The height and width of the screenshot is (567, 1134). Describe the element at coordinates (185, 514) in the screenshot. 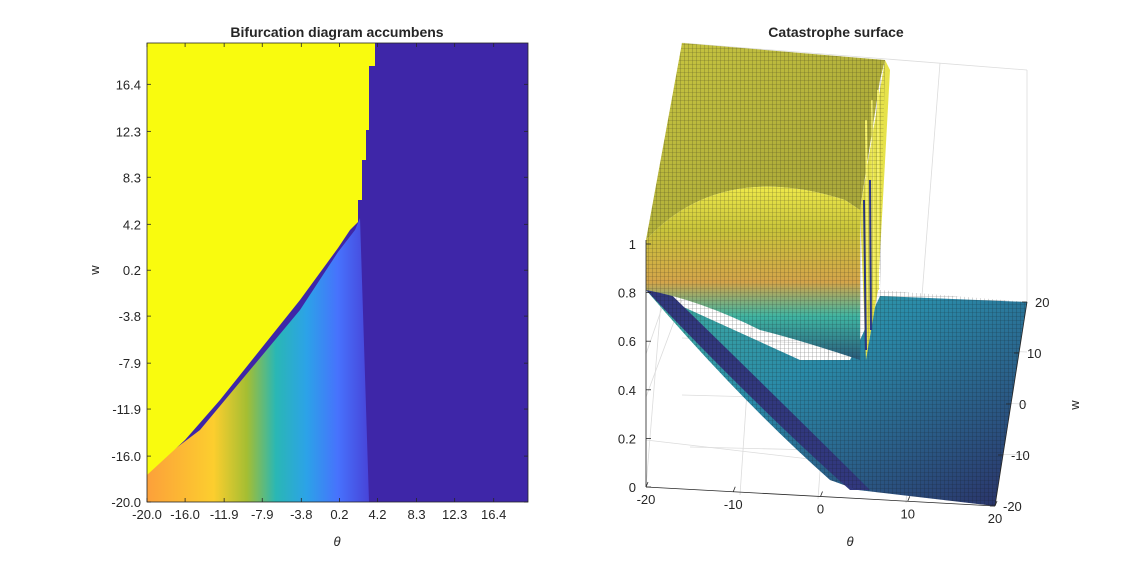

I see `heatmap-x-tick-label: -16.0` at that location.